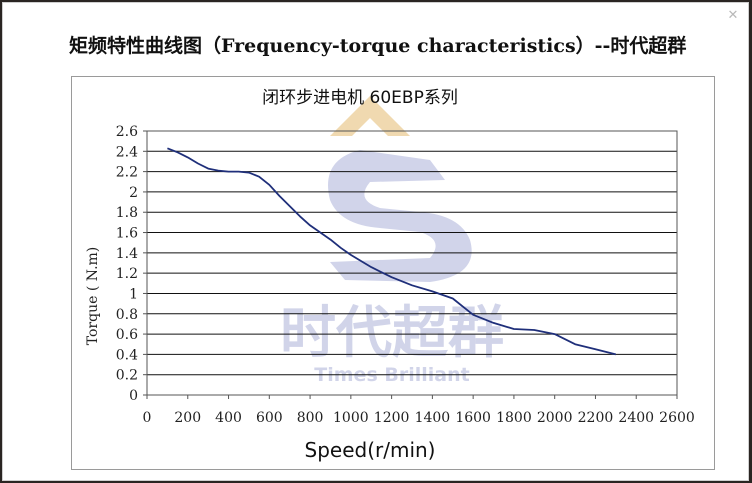 The image size is (752, 483). Describe the element at coordinates (127, 213) in the screenshot. I see `y-tick-label: 1.8` at that location.